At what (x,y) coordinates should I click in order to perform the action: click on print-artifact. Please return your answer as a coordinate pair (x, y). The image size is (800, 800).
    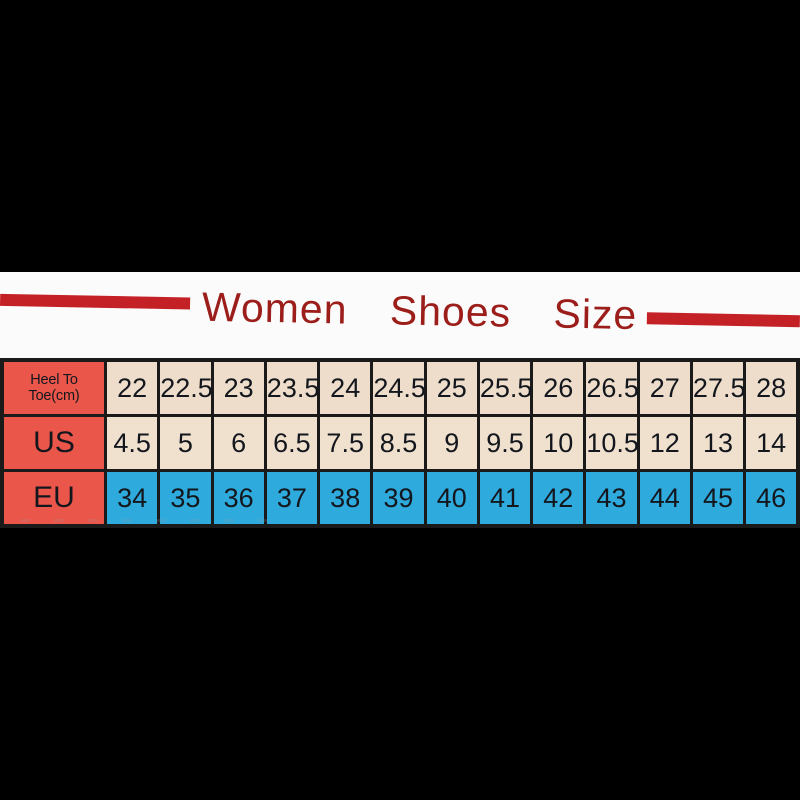
    Looking at the image, I should click on (150, 520).